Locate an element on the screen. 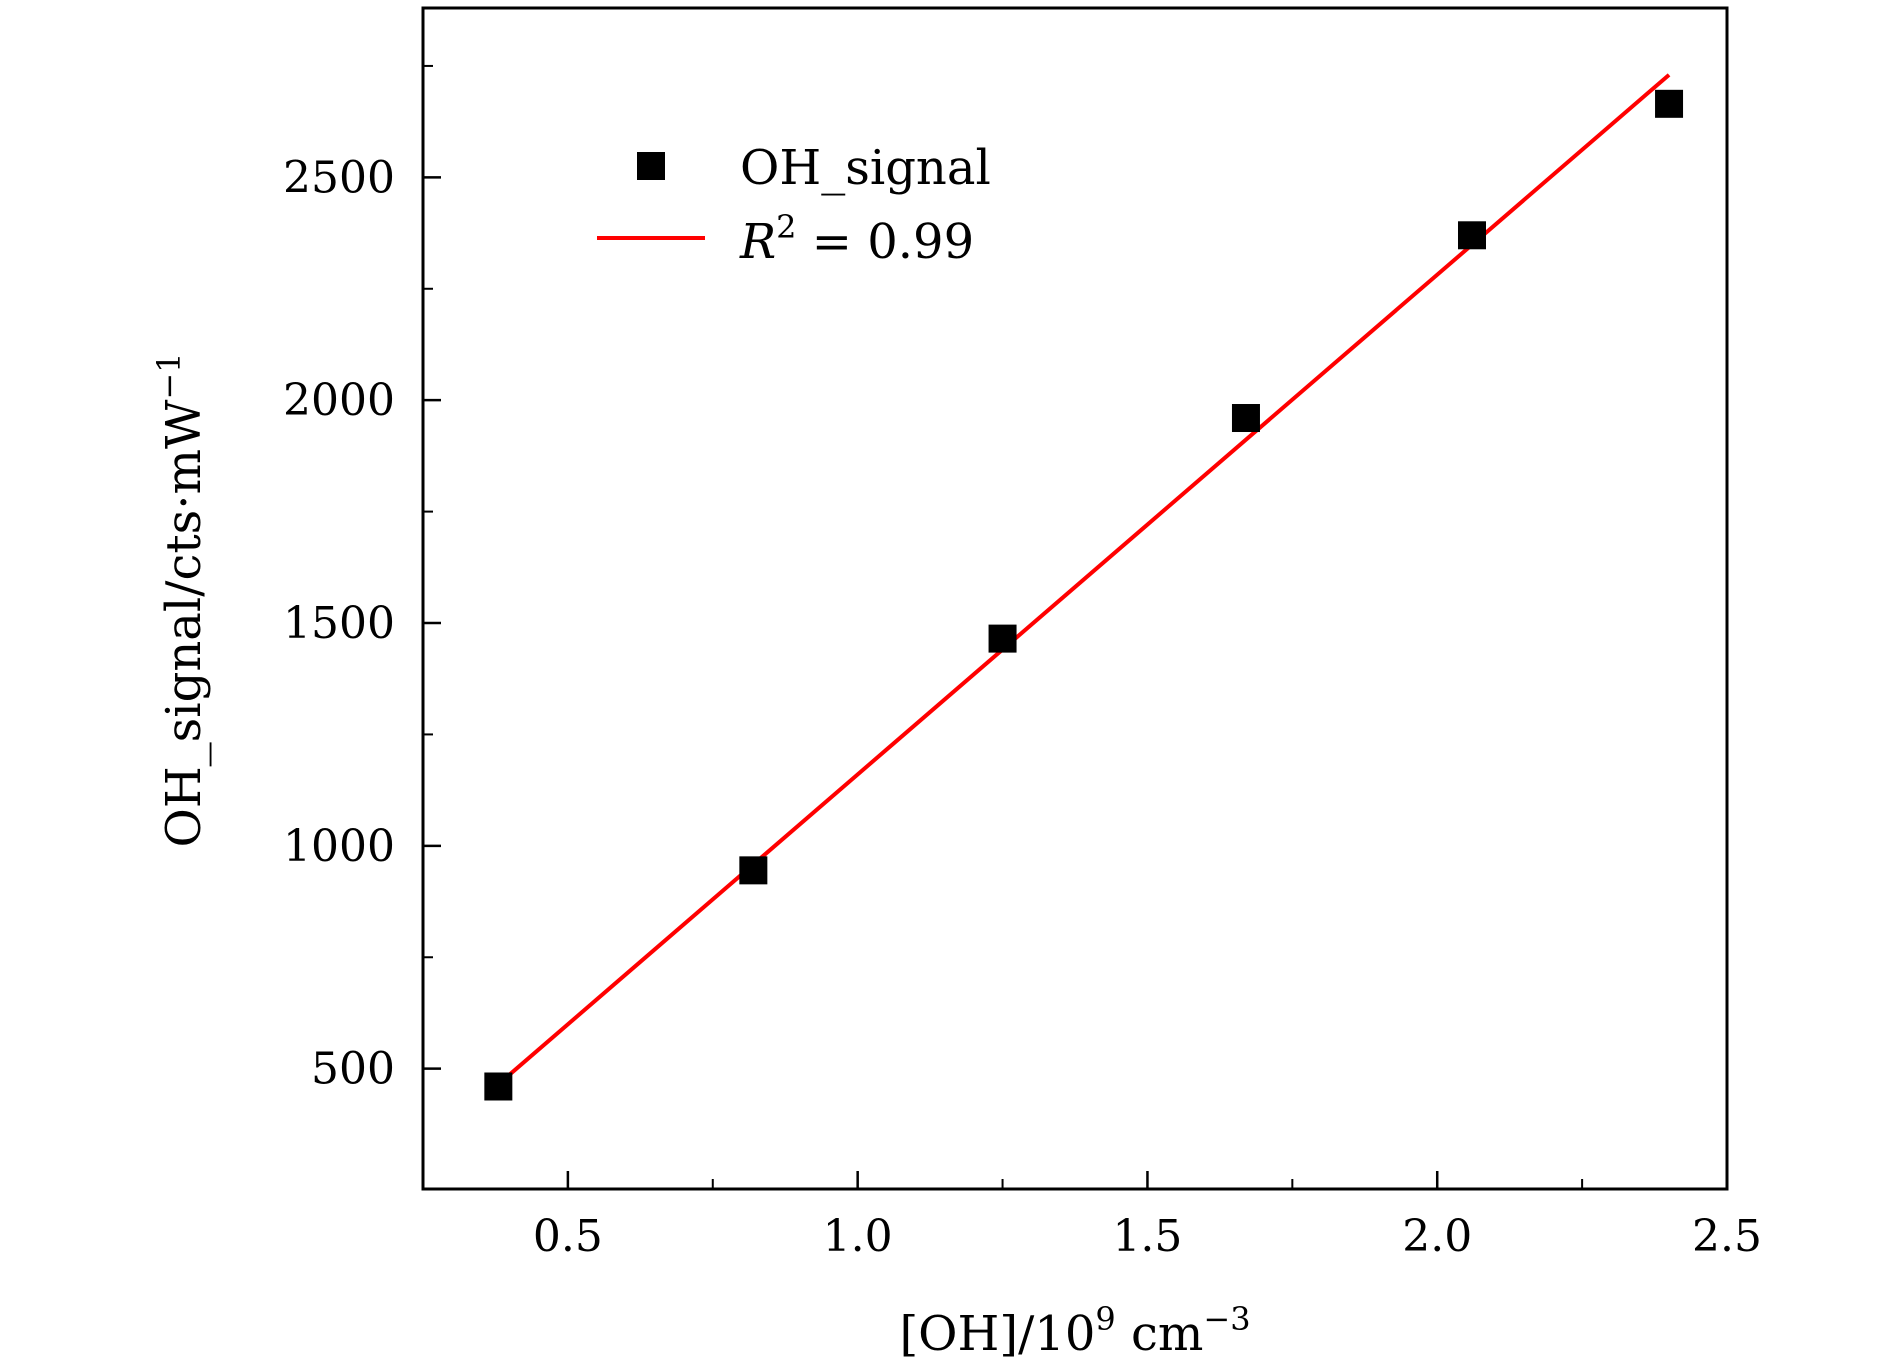 The image size is (1890, 1371). legend-label-fit: R2 = 0.99 is located at coordinates (856, 239).